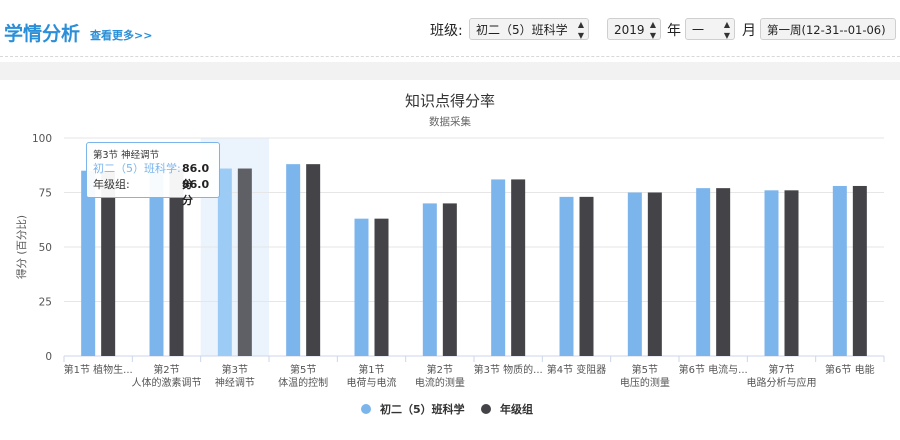  I want to click on legend-marker-grade, so click(486, 409).